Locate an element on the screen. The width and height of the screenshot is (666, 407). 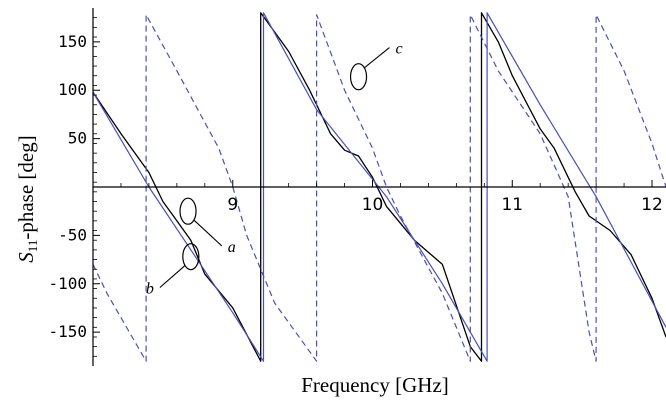
annotation-a-marker is located at coordinates (188, 211).